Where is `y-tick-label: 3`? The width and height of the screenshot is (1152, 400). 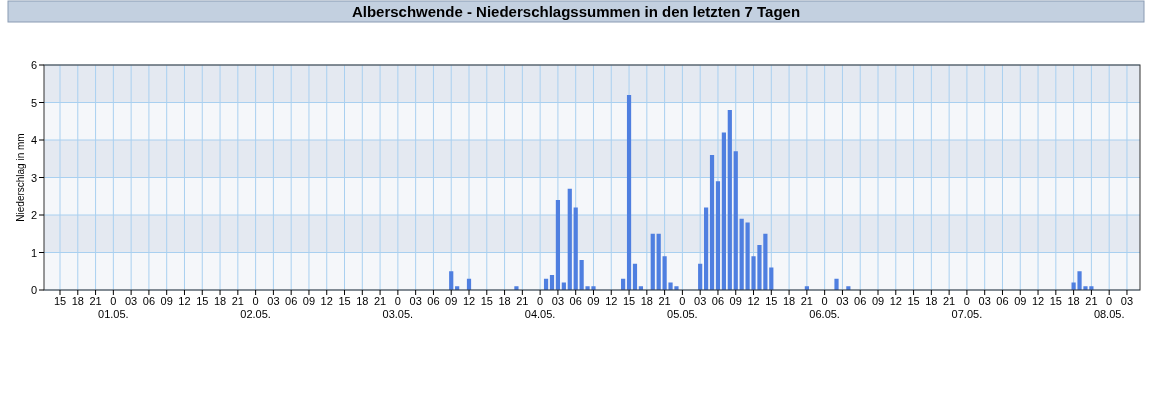
y-tick-label: 3 is located at coordinates (33, 177).